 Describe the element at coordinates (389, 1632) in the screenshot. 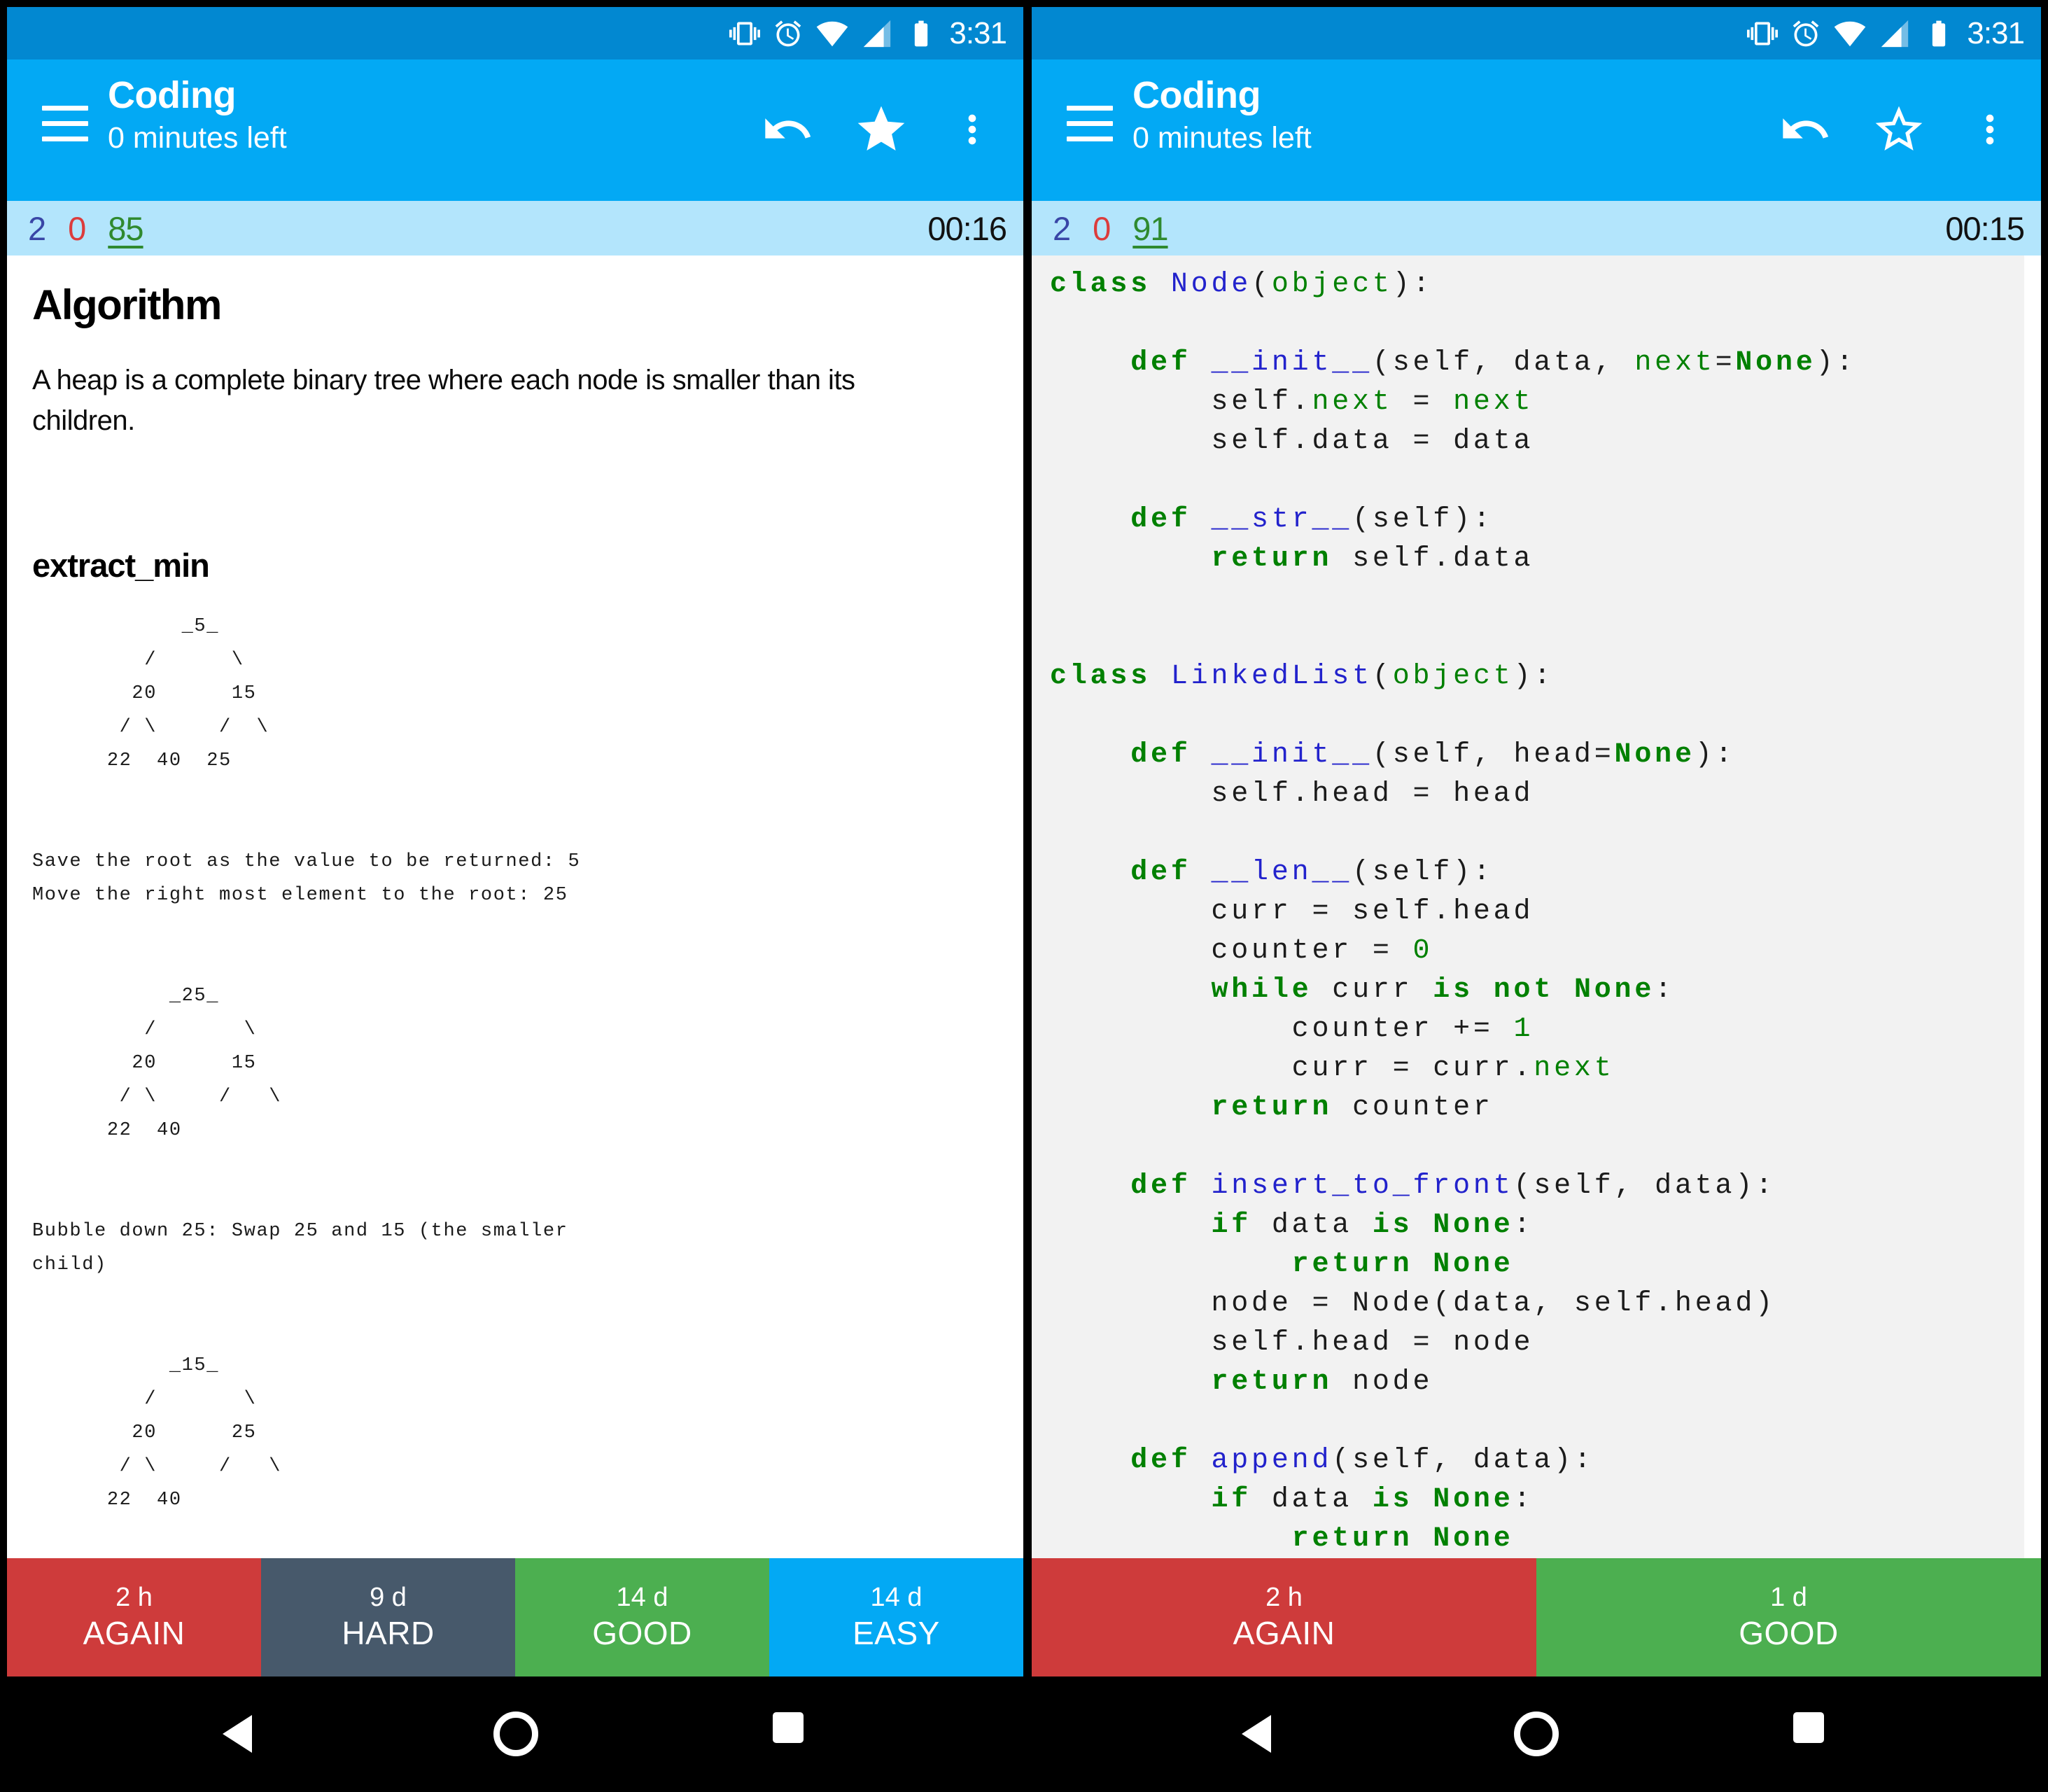

I see `hard-label: HARD` at that location.